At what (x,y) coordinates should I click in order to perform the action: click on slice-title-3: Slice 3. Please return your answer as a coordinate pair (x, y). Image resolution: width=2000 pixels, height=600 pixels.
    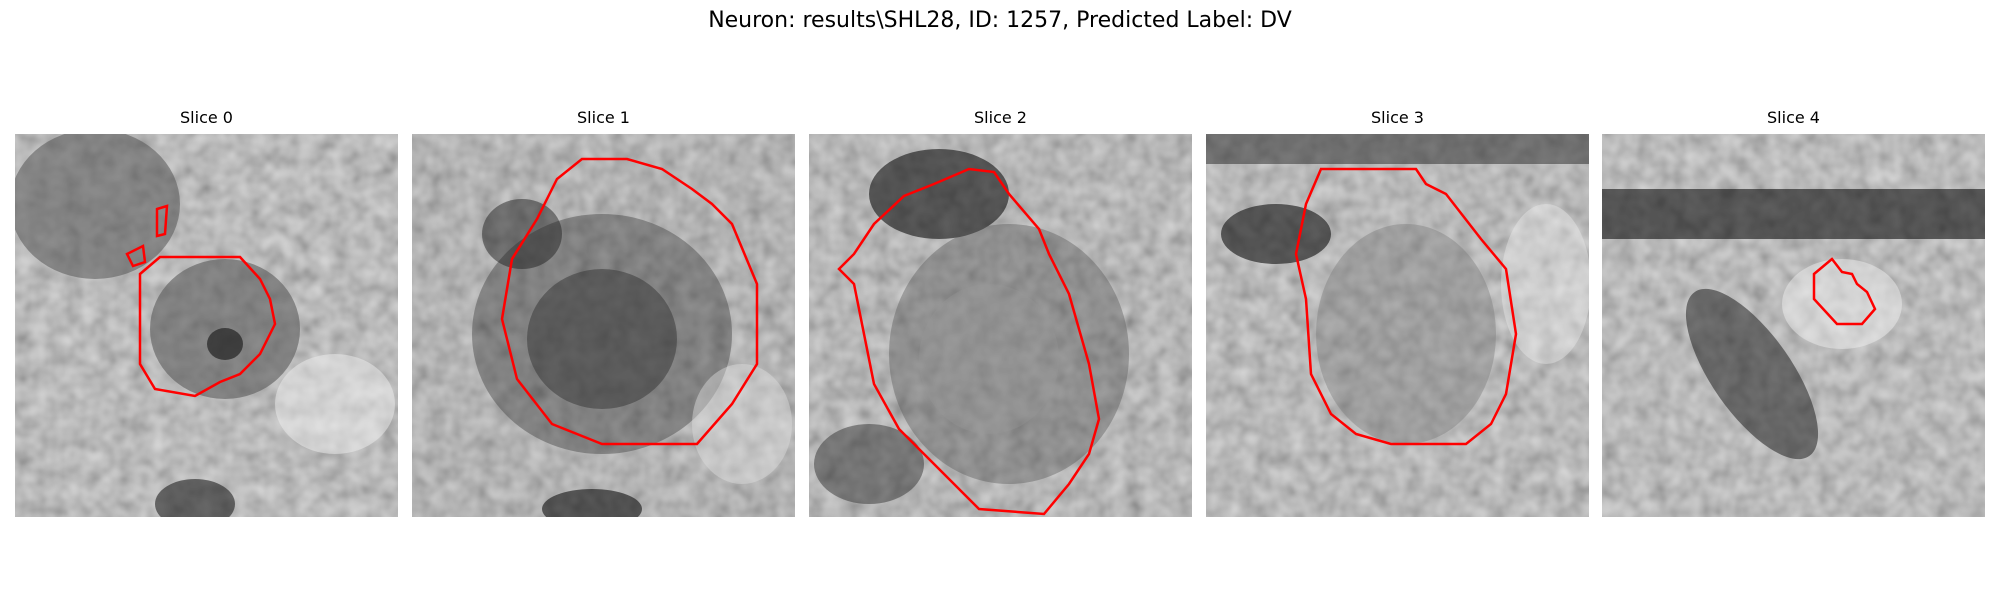
    Looking at the image, I should click on (1397, 117).